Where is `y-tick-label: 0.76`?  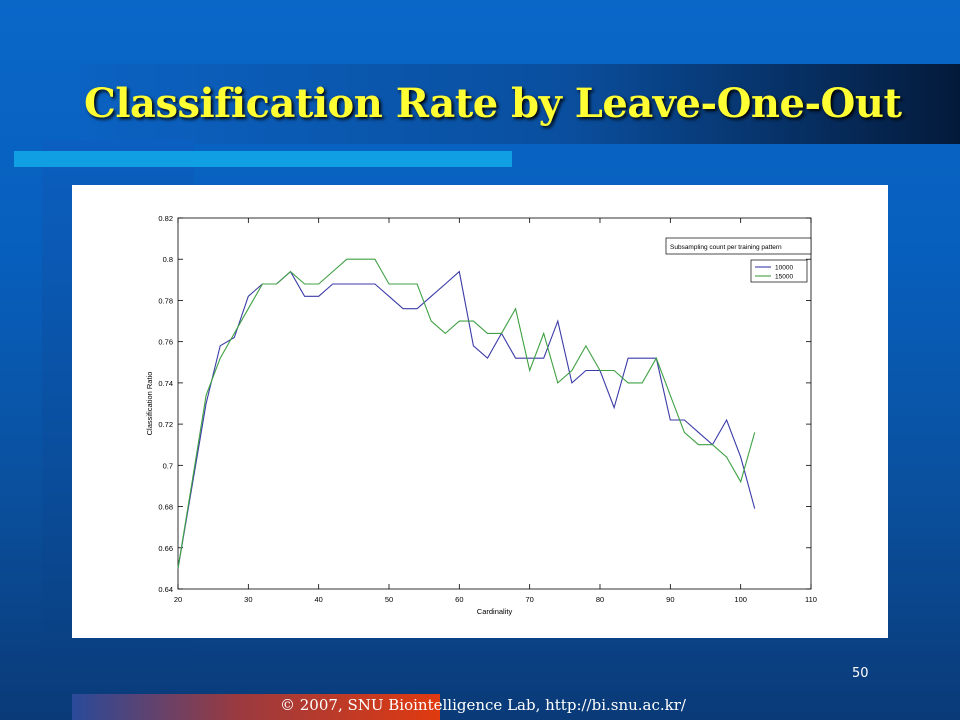
y-tick-label: 0.76 is located at coordinates (165, 342).